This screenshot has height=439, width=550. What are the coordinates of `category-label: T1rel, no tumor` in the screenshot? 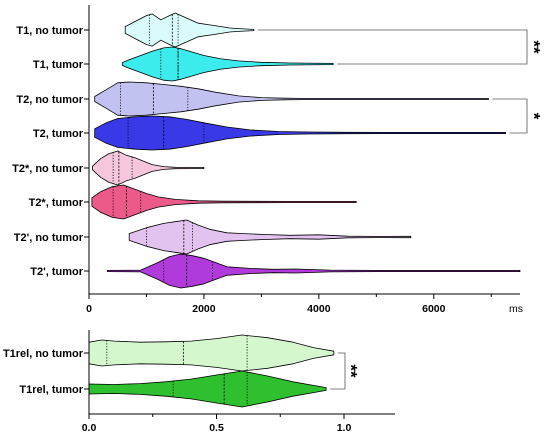 It's located at (43, 354).